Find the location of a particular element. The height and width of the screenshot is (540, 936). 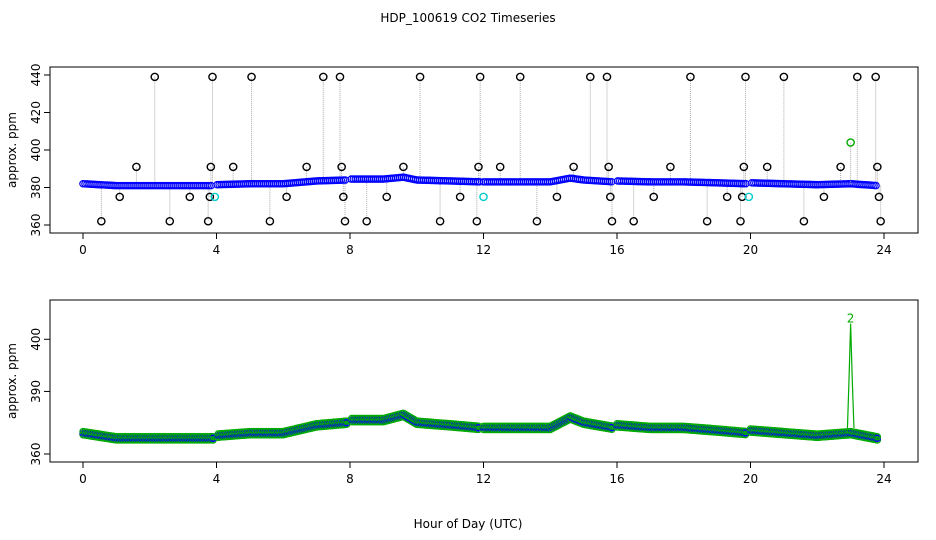

y-tick-label: 440 is located at coordinates (36, 75).